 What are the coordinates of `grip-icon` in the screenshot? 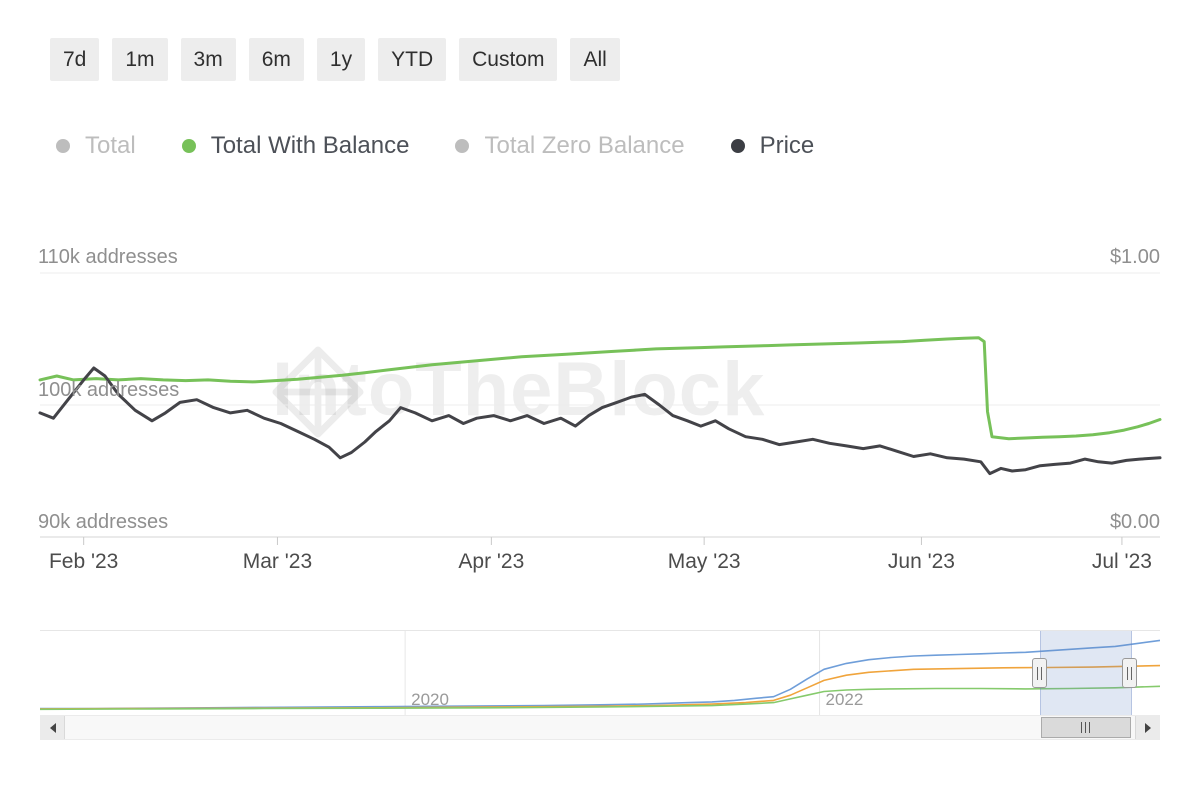 It's located at (1086, 727).